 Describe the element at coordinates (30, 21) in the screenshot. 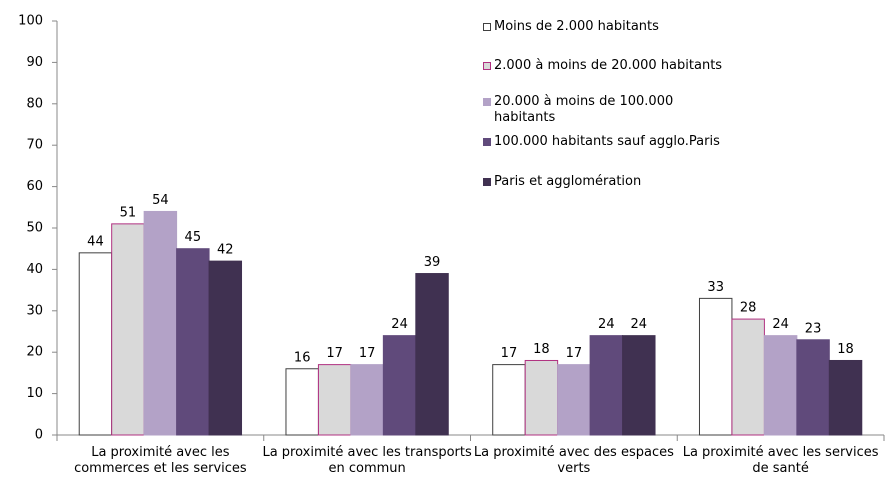

I see `y-tick-label: 100` at that location.